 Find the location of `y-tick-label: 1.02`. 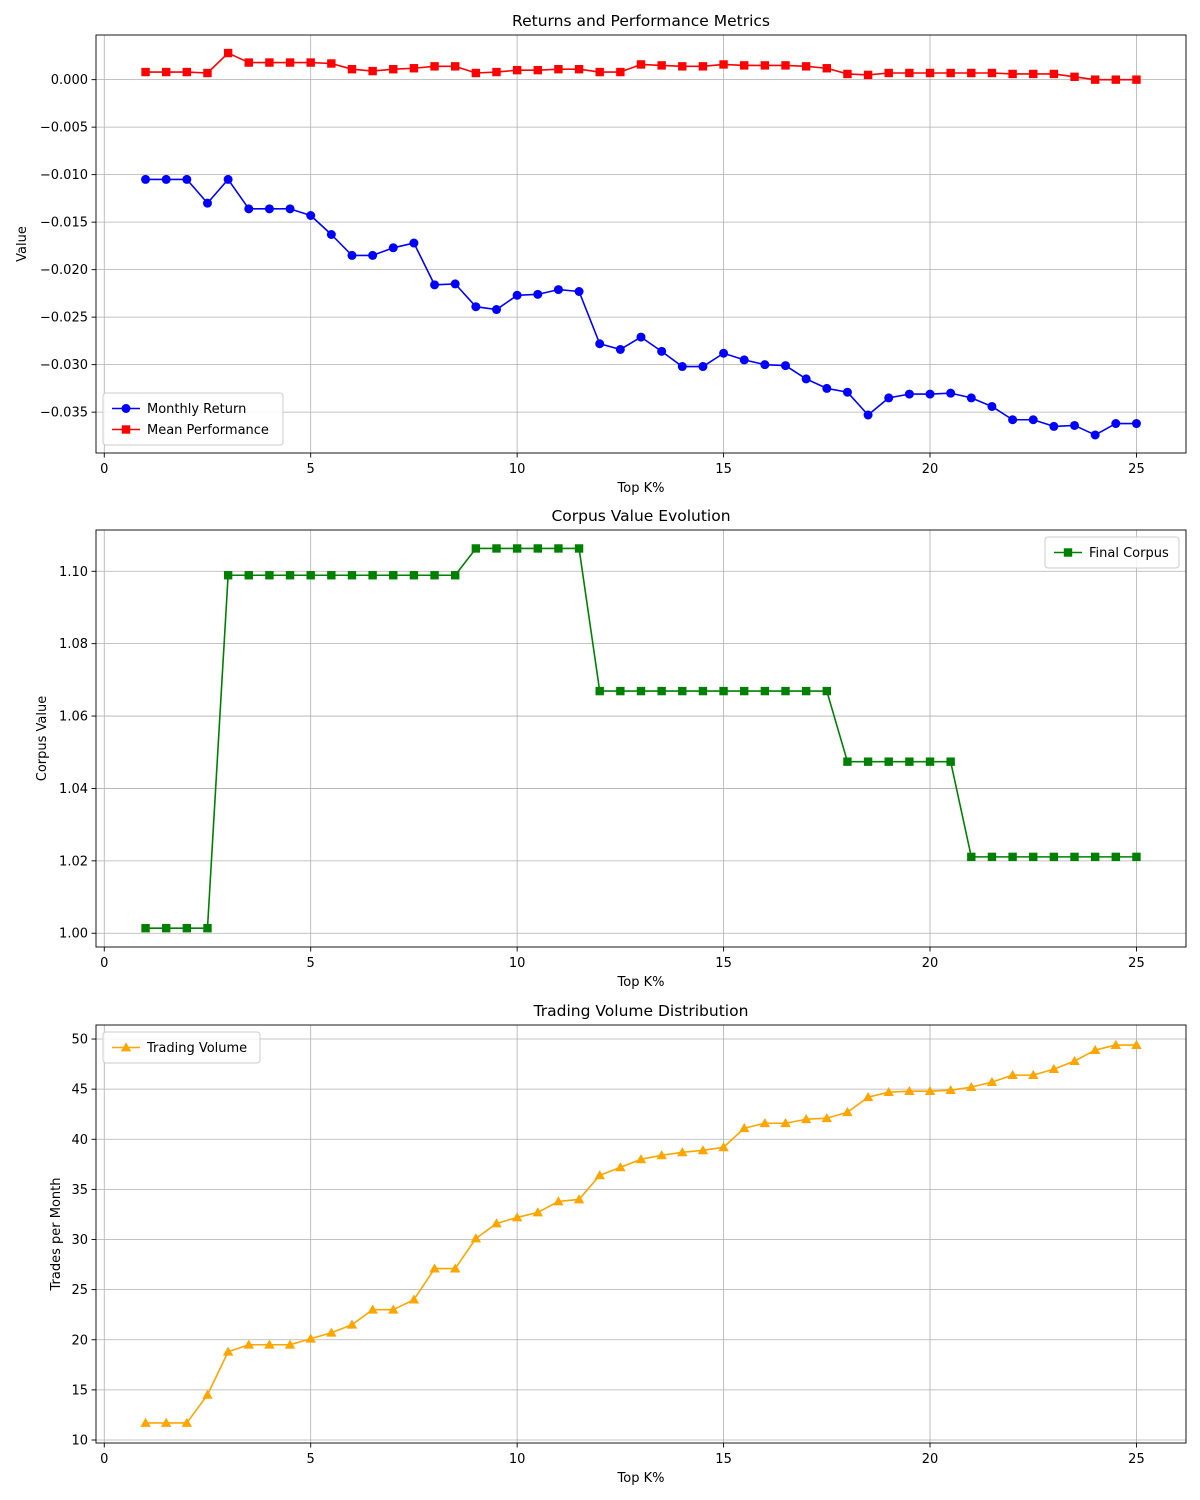

y-tick-label: 1.02 is located at coordinates (73, 861).